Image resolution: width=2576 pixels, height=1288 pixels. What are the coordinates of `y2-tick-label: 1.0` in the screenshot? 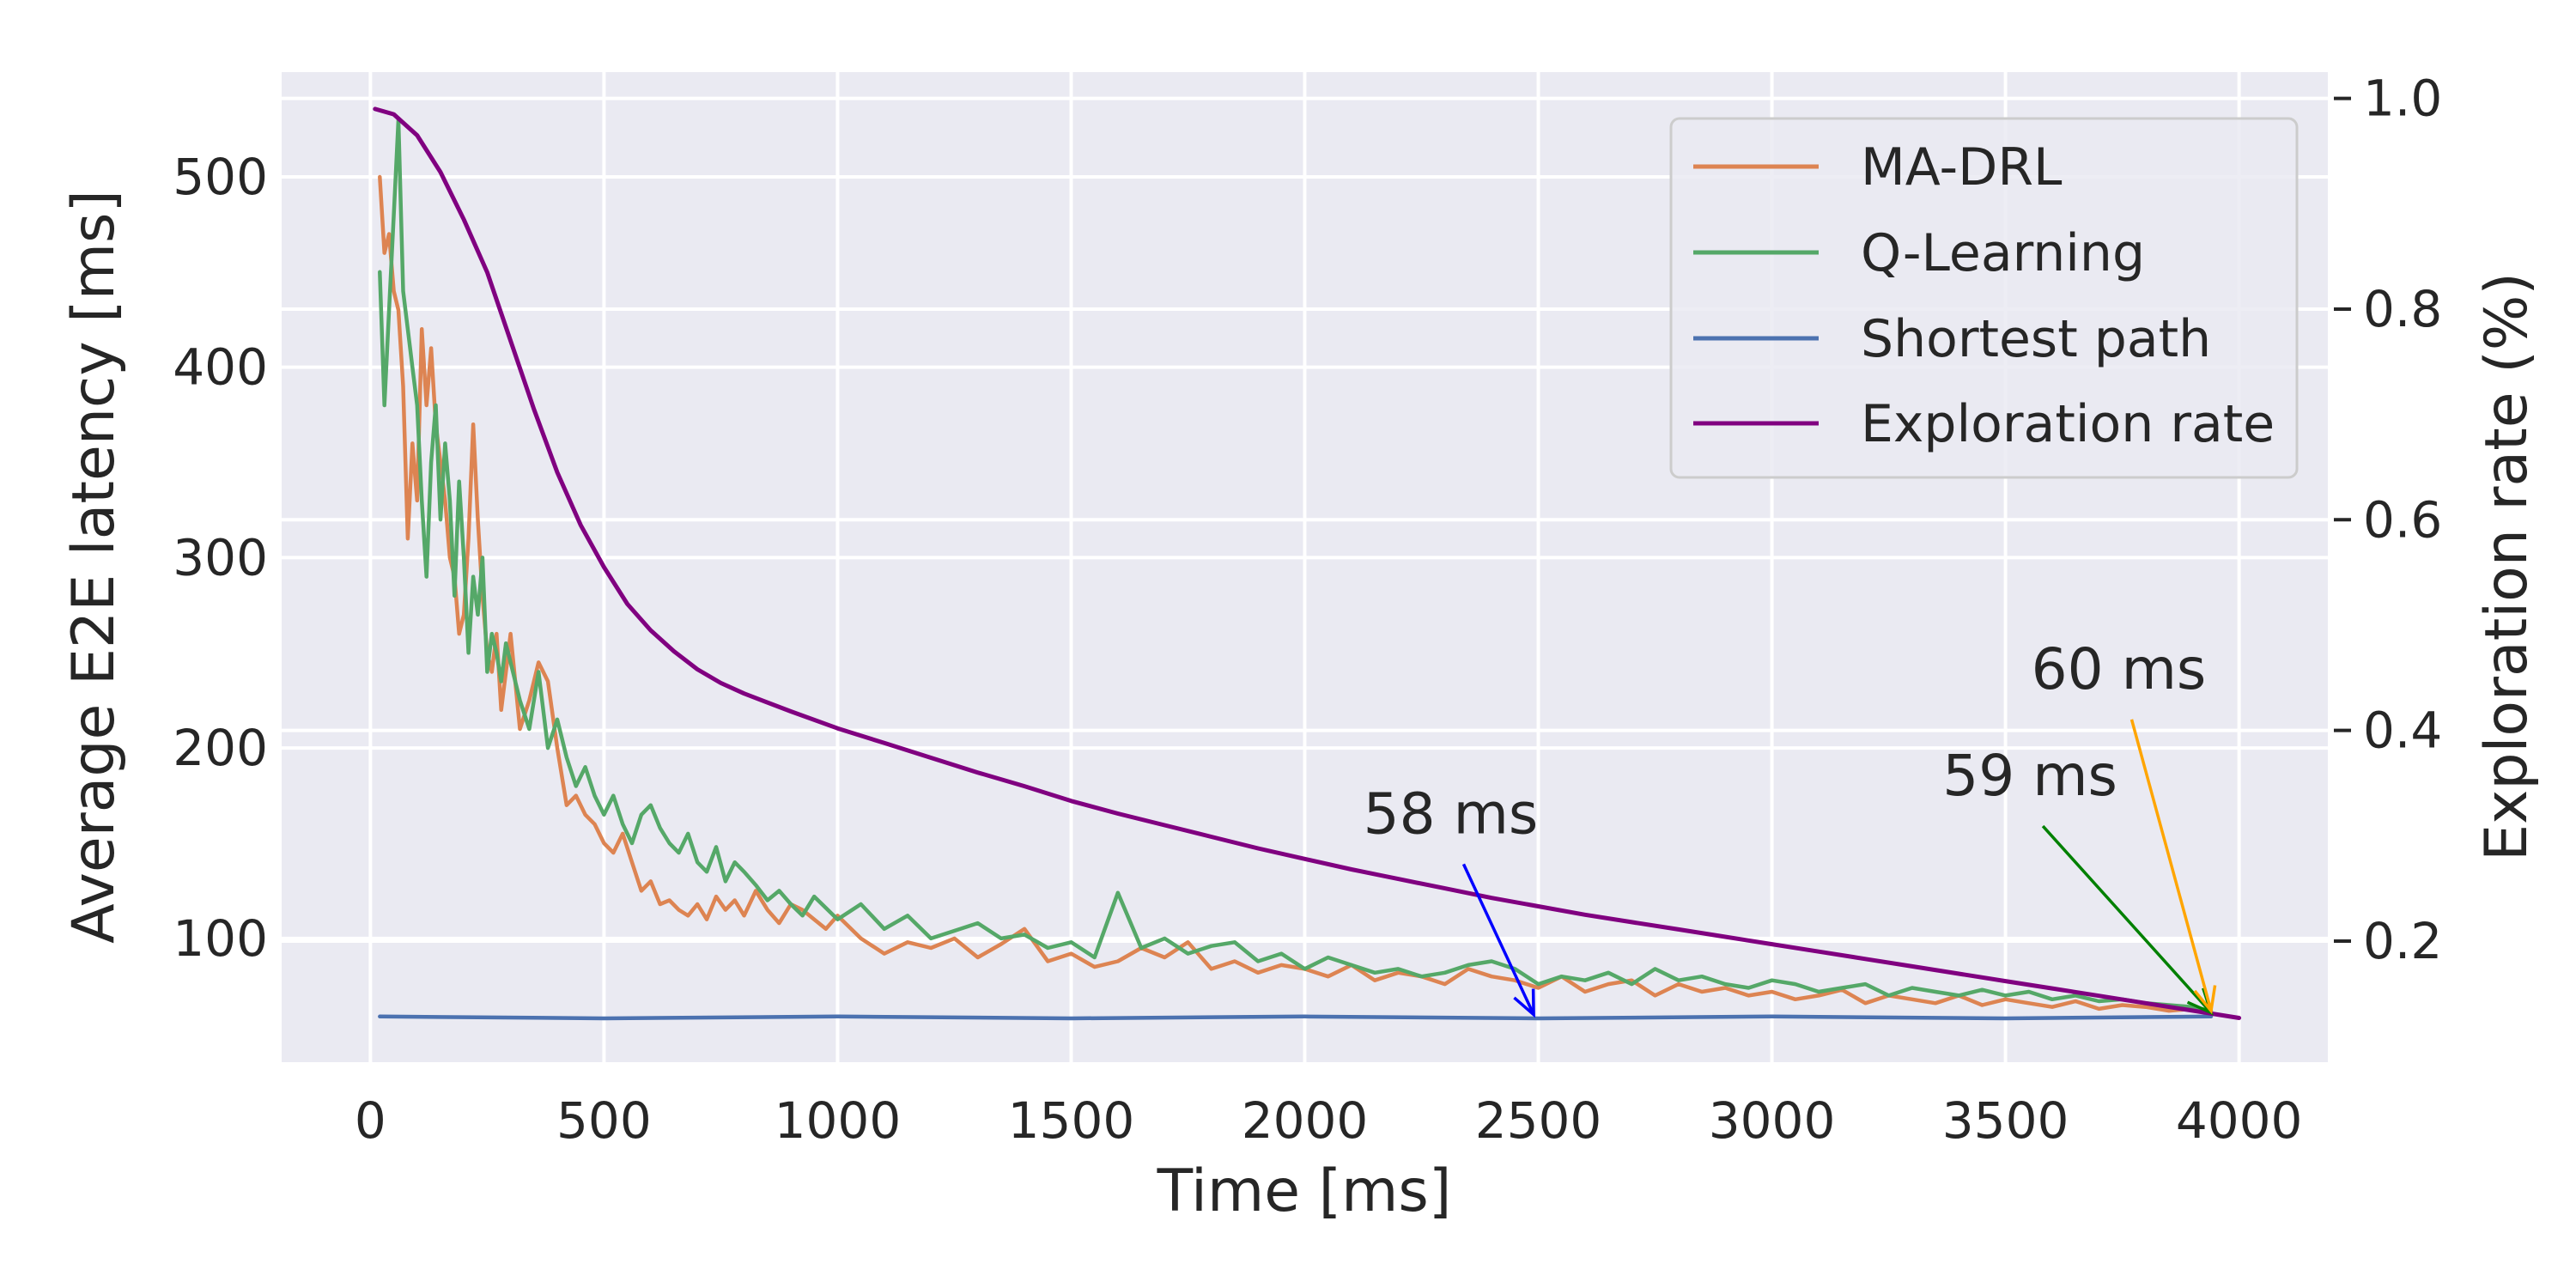 It's located at (2402, 99).